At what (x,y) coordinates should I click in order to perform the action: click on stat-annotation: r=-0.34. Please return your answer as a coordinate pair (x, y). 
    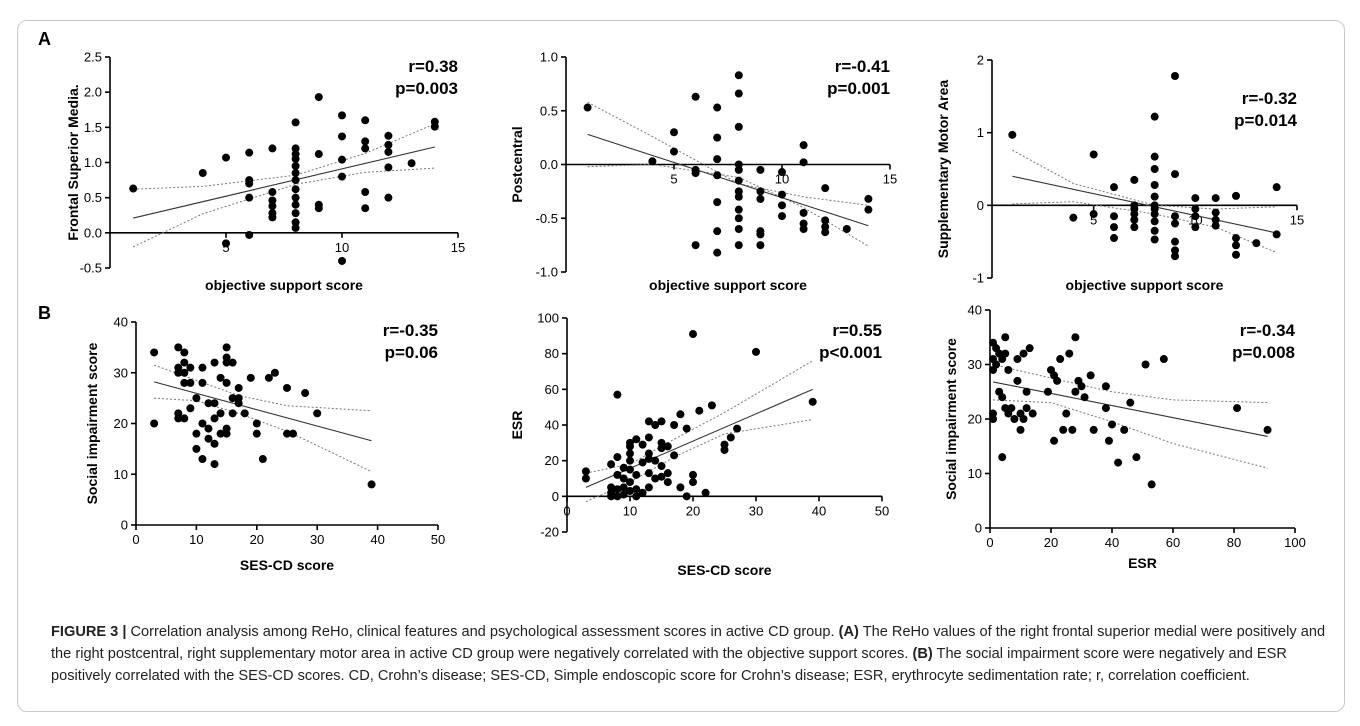
    Looking at the image, I should click on (1268, 330).